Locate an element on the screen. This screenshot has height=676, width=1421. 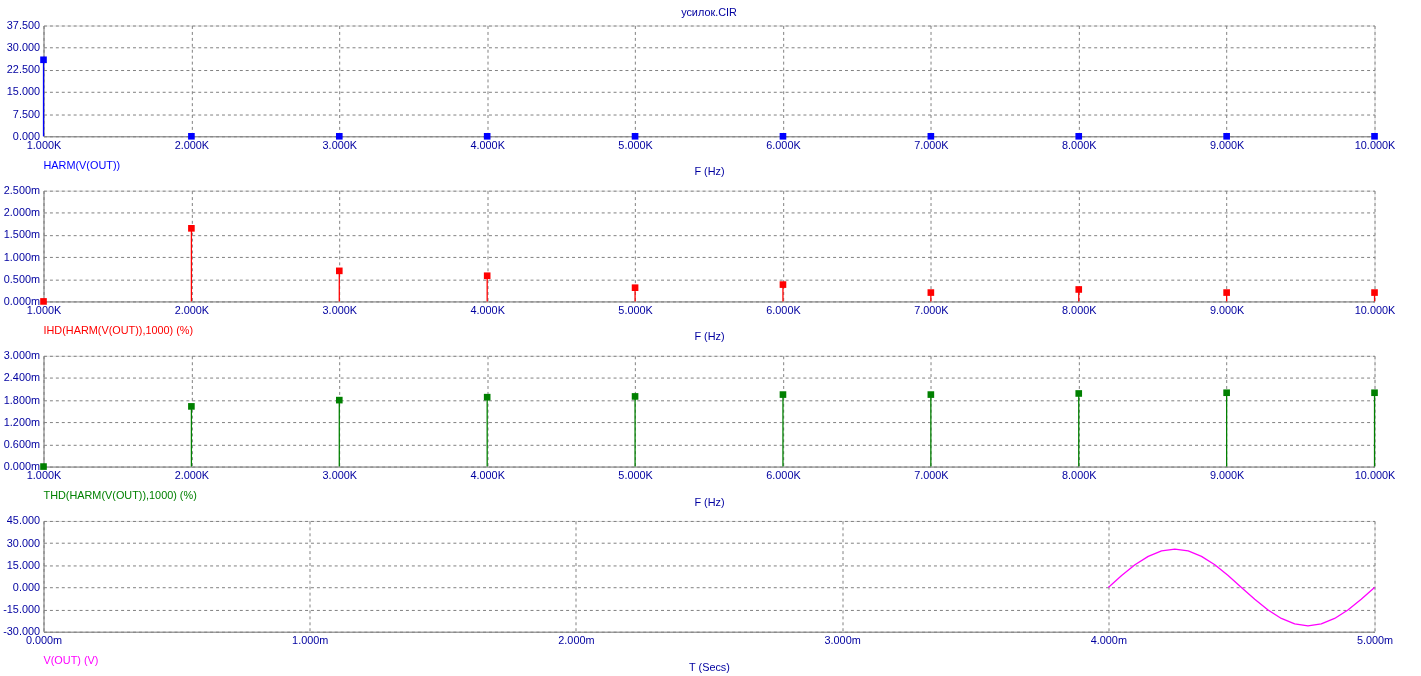
x-tick-label: 1.000m is located at coordinates (310, 640).